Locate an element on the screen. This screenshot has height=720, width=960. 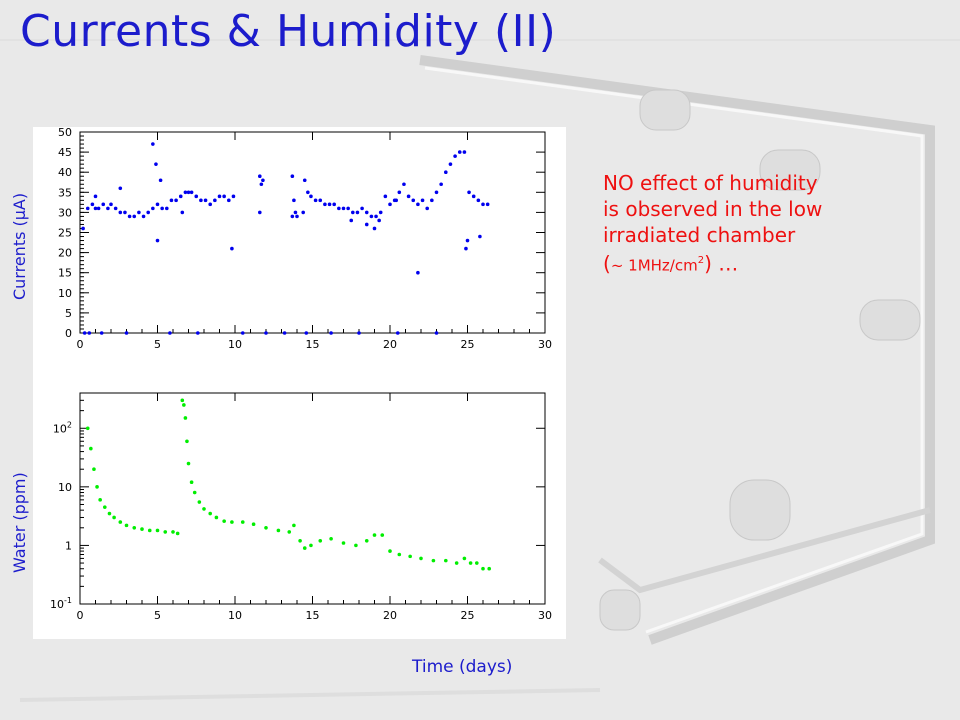
annotation-exponent: 2 is located at coordinates (701, 260).